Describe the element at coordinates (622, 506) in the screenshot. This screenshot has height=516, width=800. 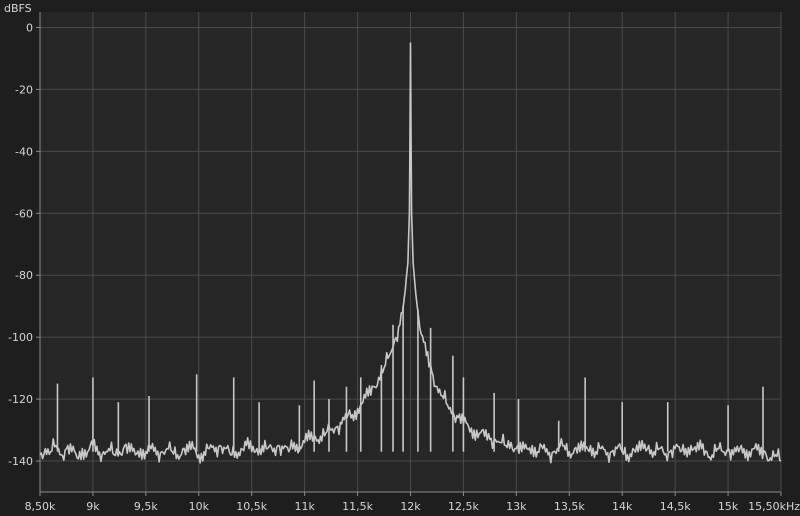
I see `x-tick-label: 14k` at that location.